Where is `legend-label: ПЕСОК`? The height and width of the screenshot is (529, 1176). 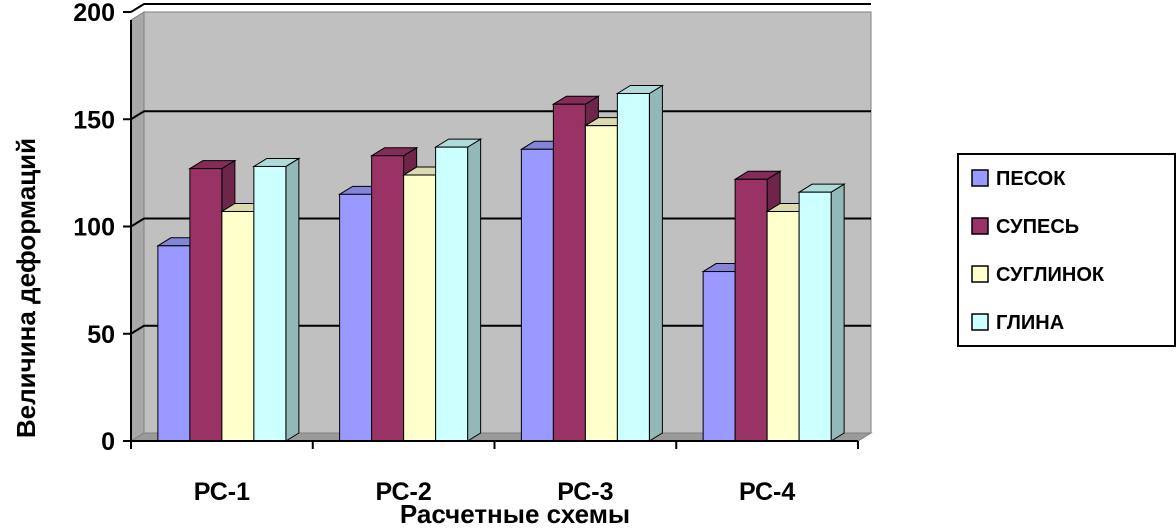
legend-label: ПЕСОК is located at coordinates (1031, 179).